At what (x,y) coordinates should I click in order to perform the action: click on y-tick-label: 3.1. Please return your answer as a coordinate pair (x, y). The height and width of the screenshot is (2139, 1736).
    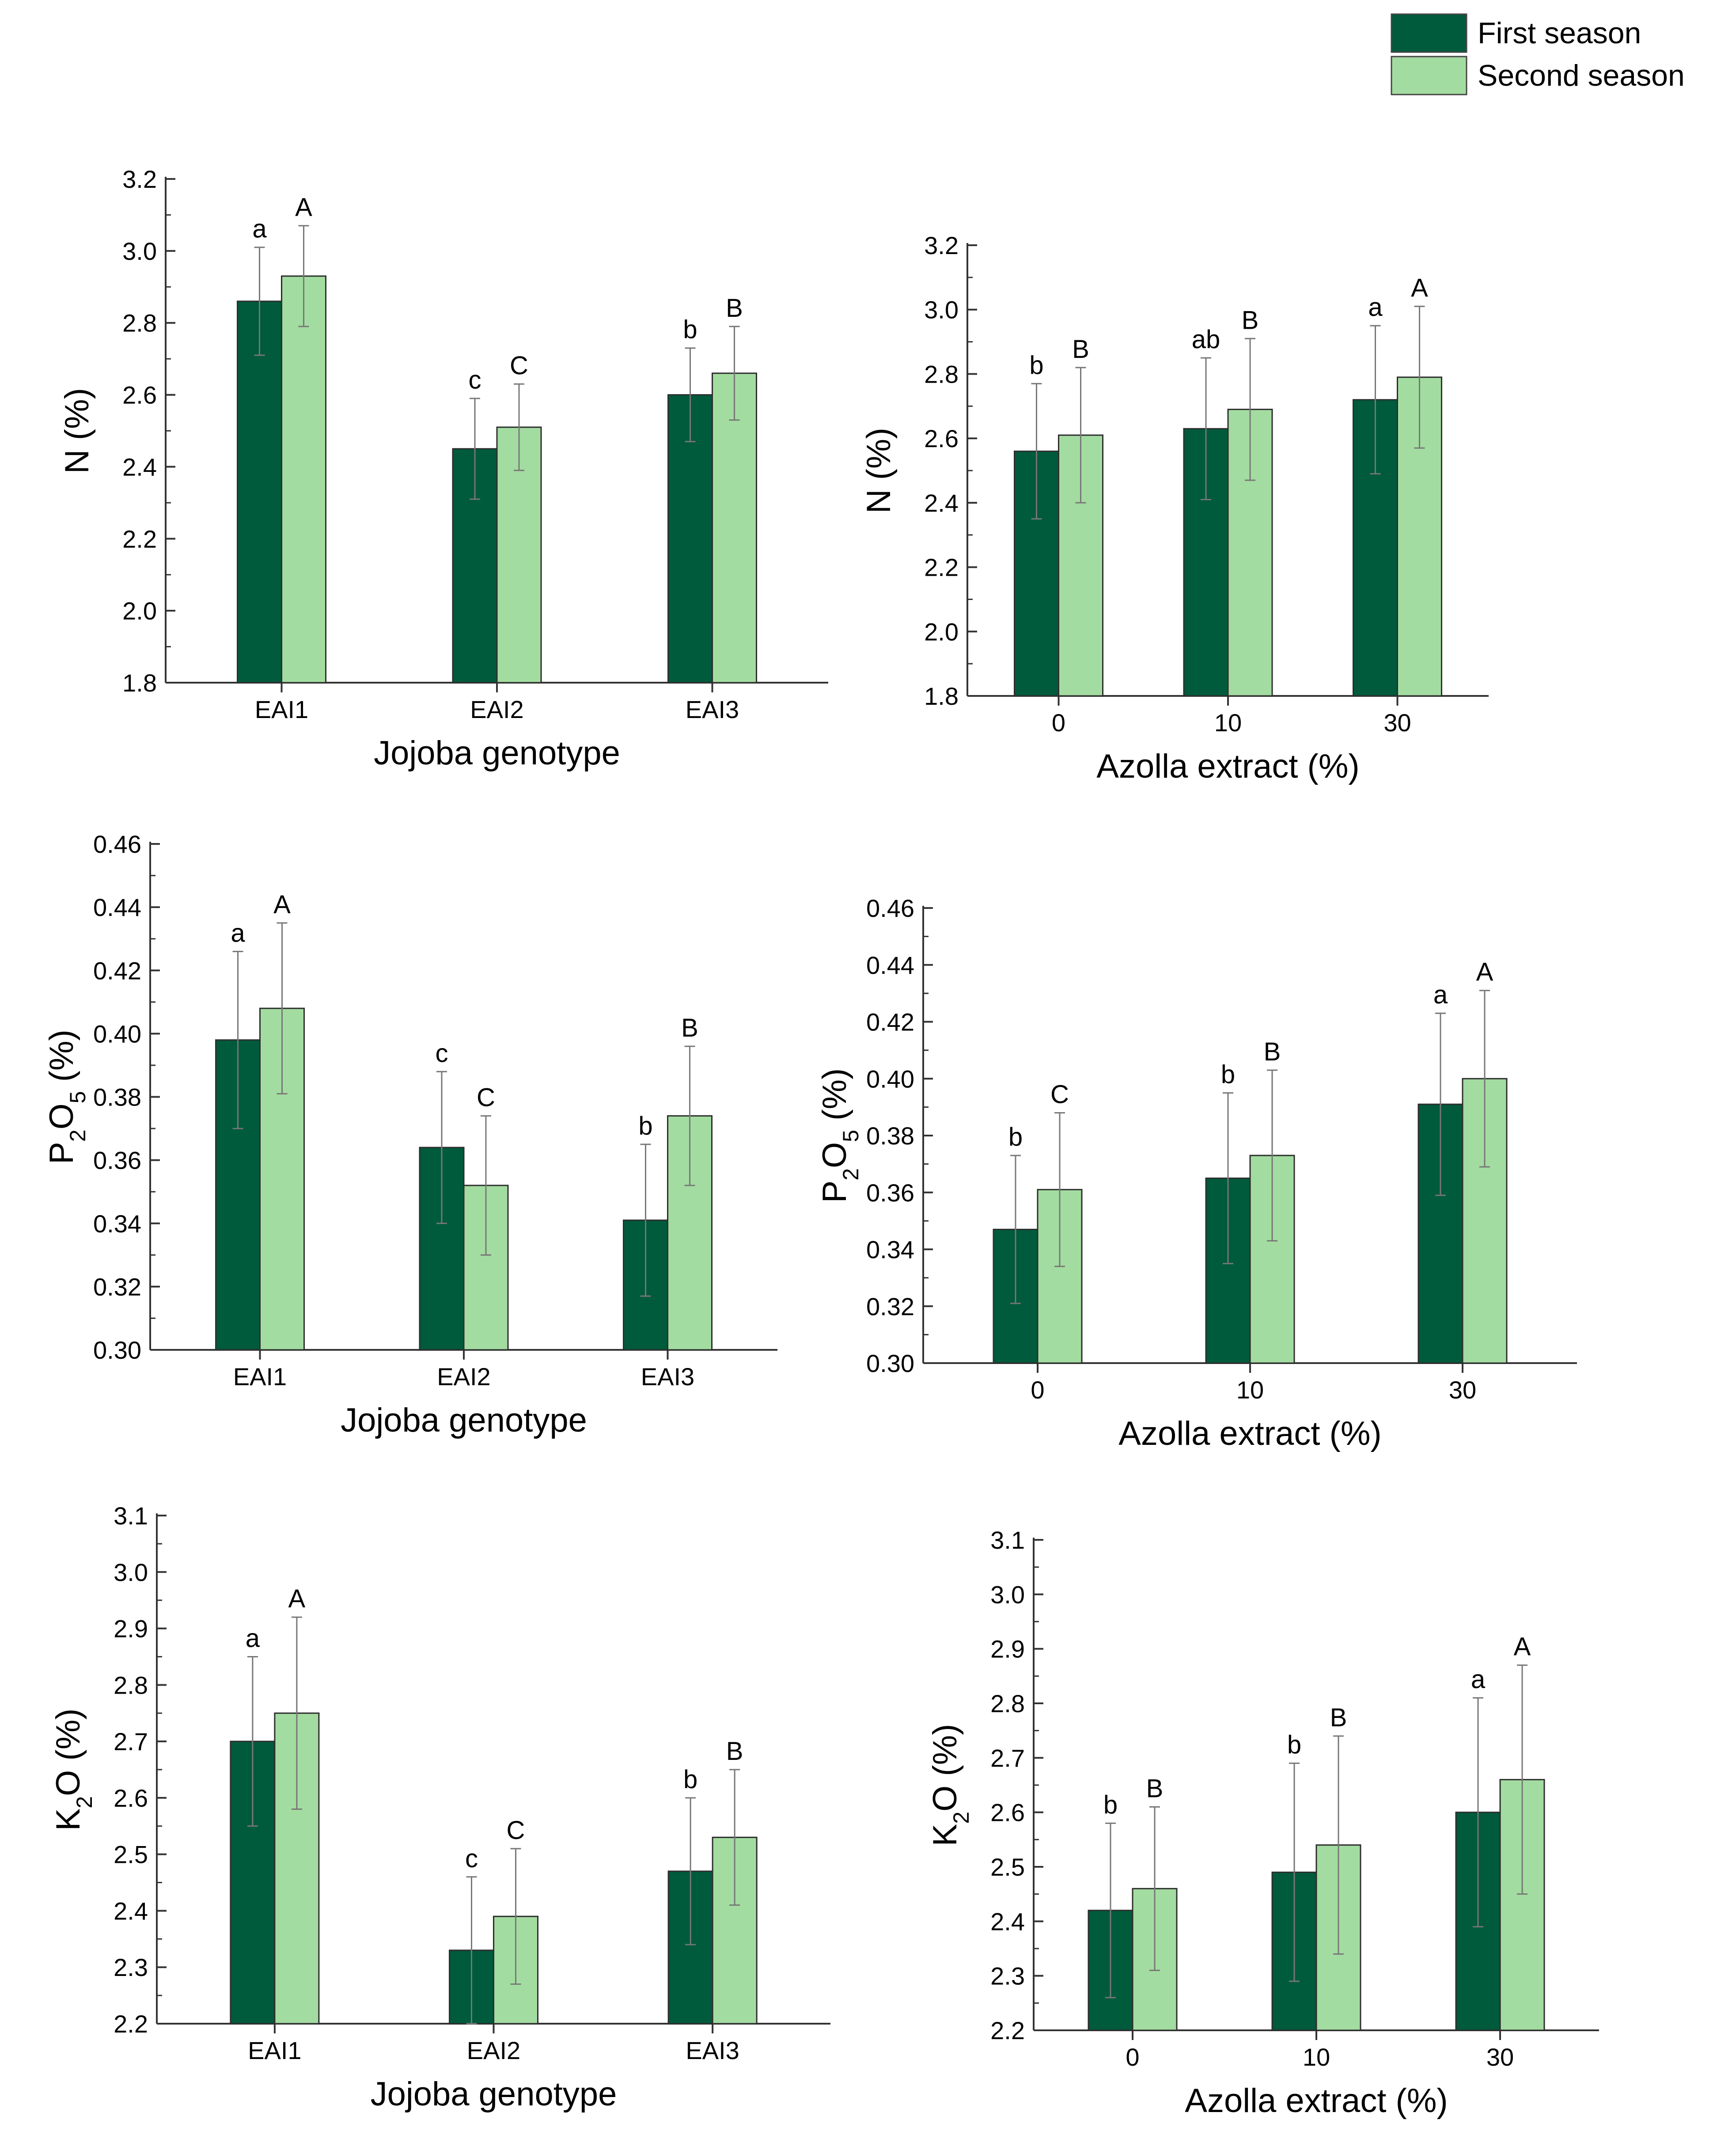
    Looking at the image, I should click on (131, 1516).